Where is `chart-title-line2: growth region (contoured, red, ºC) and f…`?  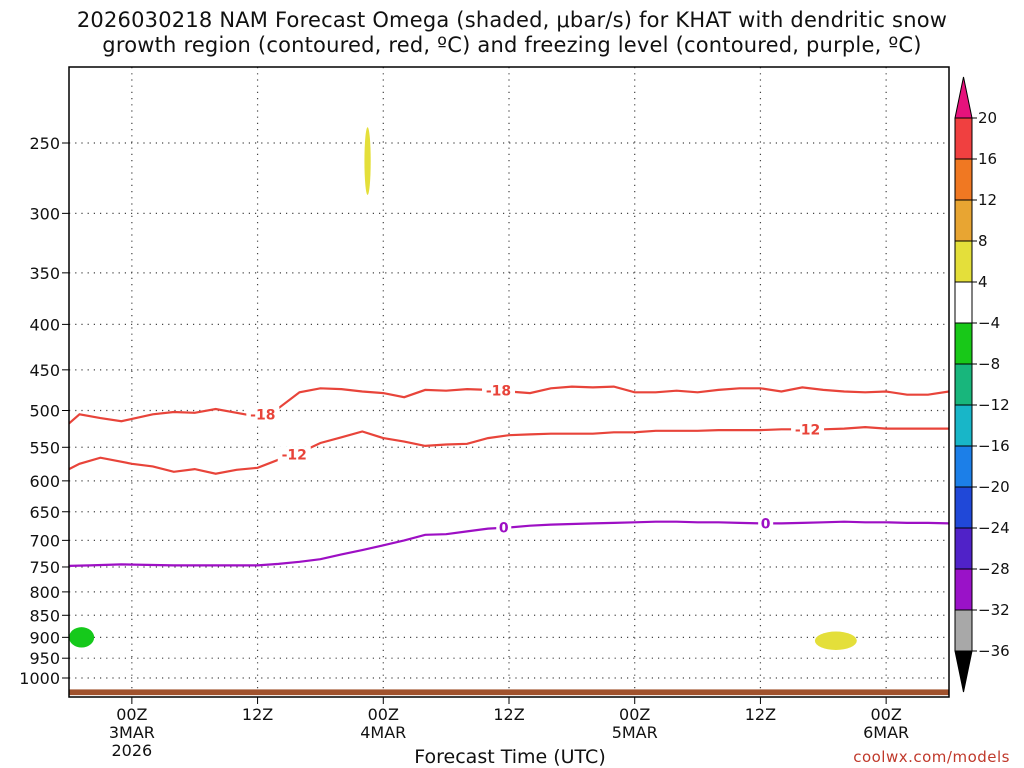
chart-title-line2: growth region (contoured, red, ºC) and f… is located at coordinates (512, 45).